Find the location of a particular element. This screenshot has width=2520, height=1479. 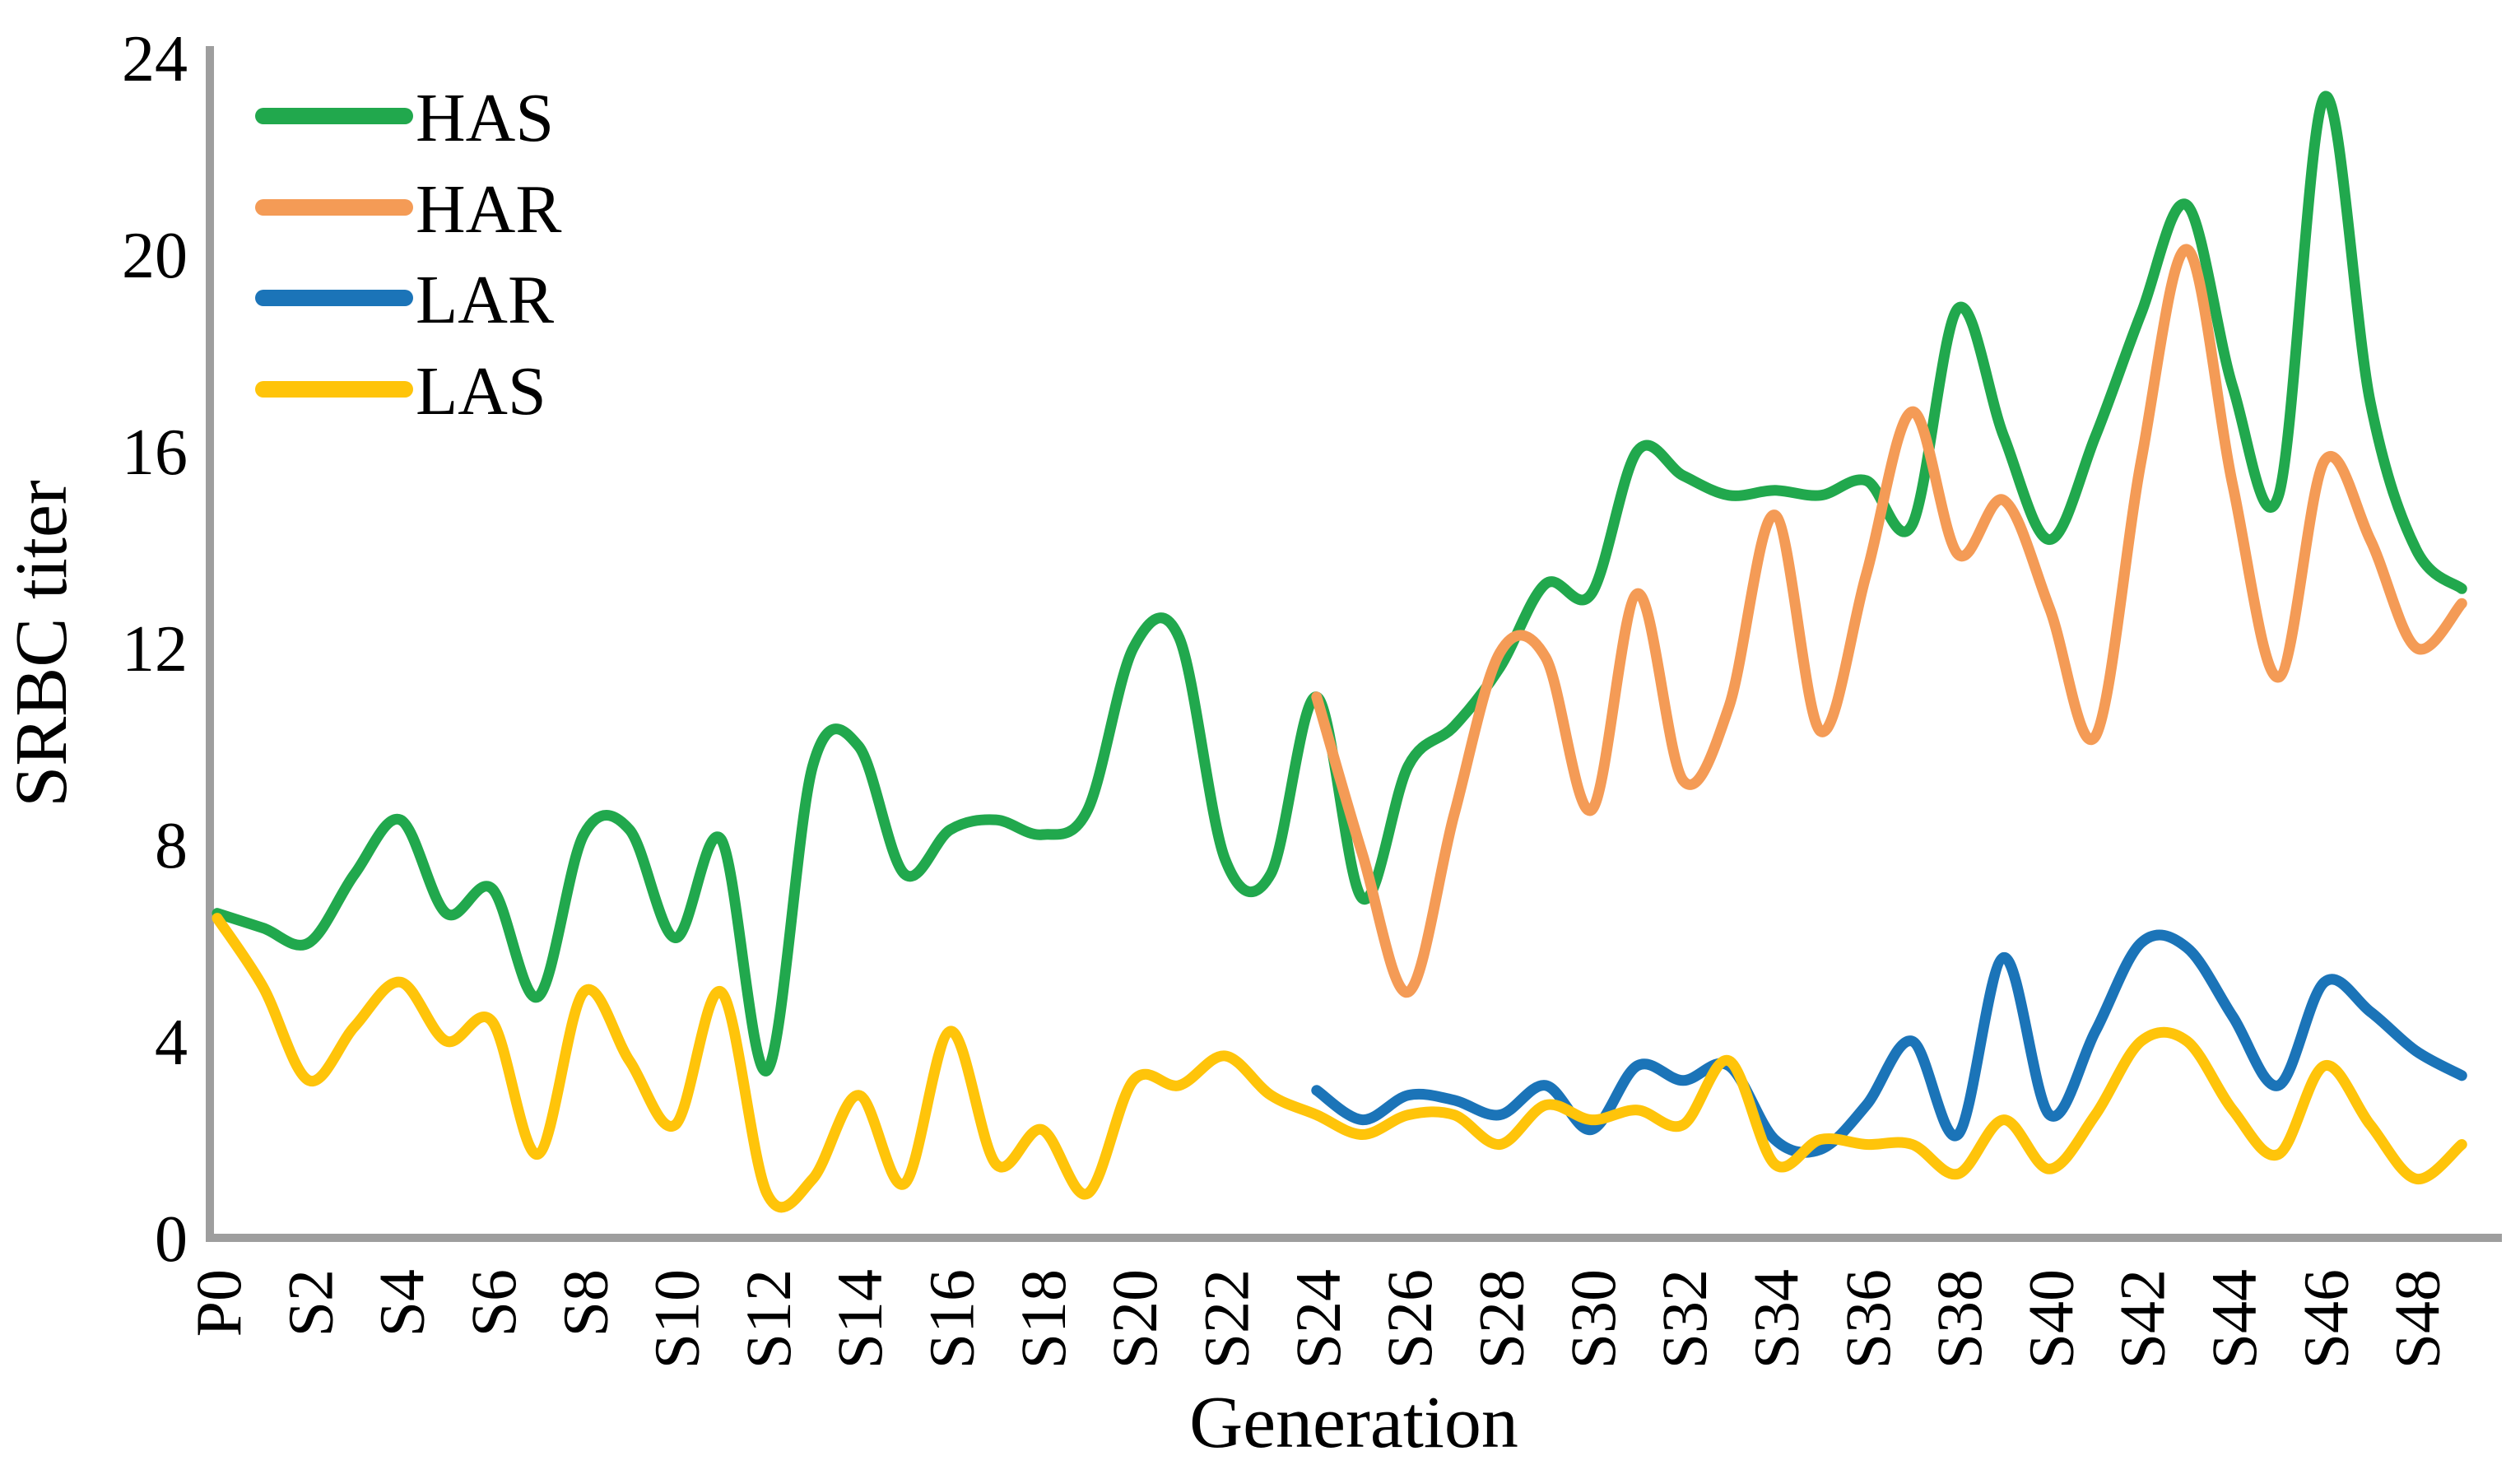

x-tick-label: S14 is located at coordinates (859, 1319).